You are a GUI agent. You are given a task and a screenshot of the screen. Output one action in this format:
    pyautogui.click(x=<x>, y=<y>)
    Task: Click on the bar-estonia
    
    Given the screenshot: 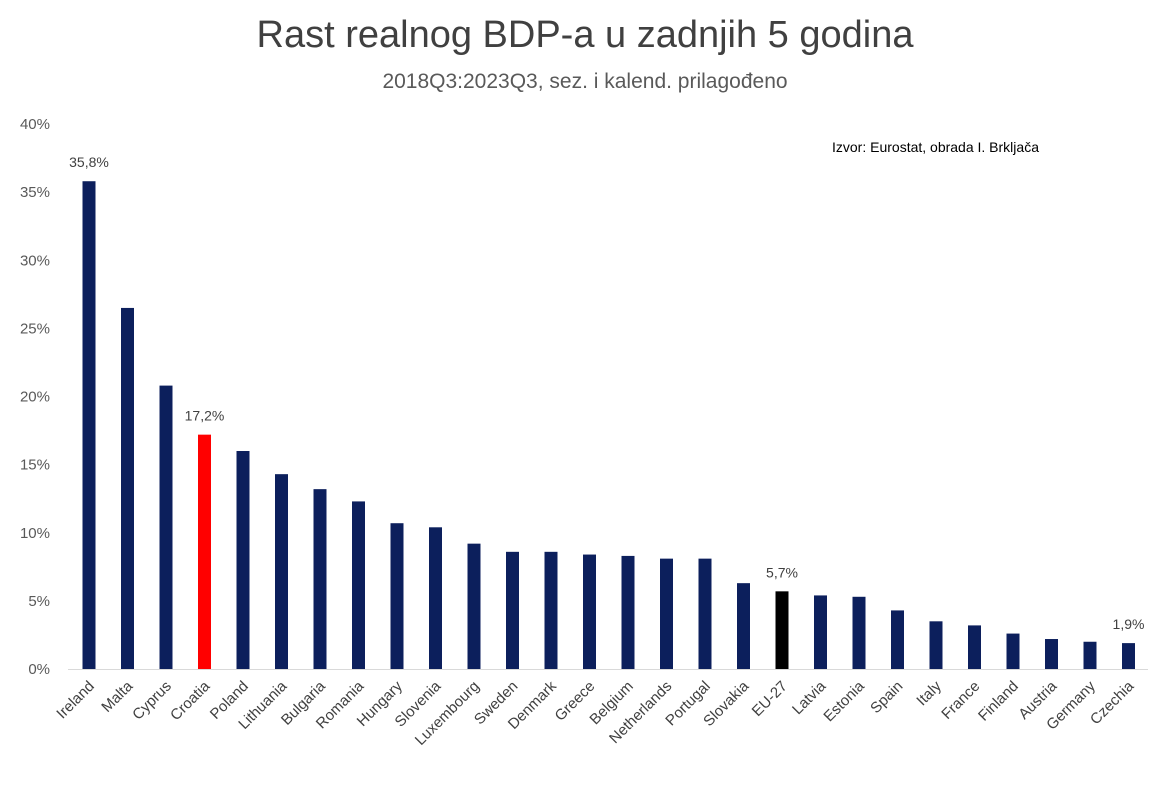 What is the action you would take?
    pyautogui.click(x=859, y=632)
    